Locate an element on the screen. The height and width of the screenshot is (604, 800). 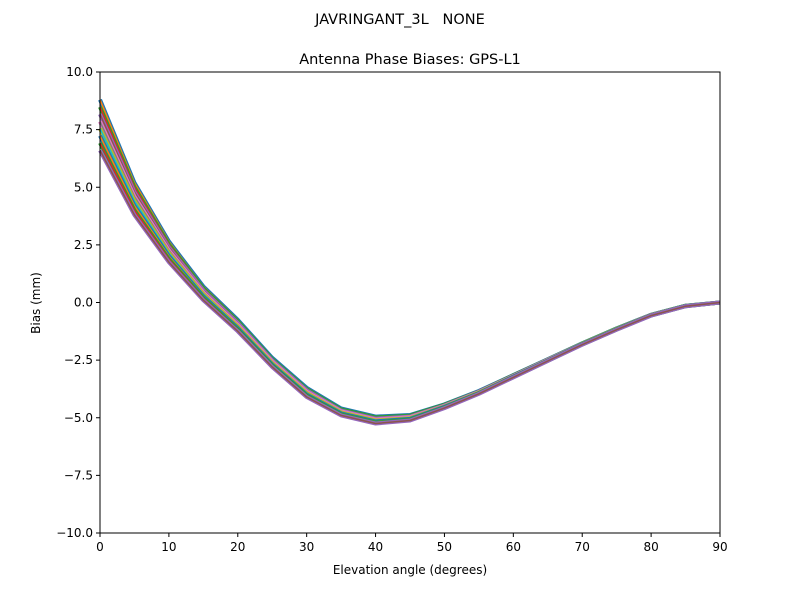
y-tick-label: 10.0 is located at coordinates (79, 72).